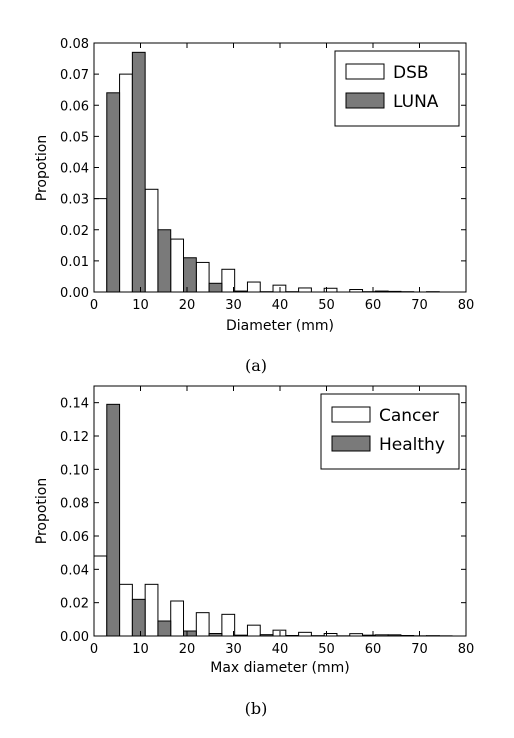 This screenshot has height=738, width=514. What do you see at coordinates (256, 365) in the screenshot?
I see `chart-a-caption: (a)` at bounding box center [256, 365].